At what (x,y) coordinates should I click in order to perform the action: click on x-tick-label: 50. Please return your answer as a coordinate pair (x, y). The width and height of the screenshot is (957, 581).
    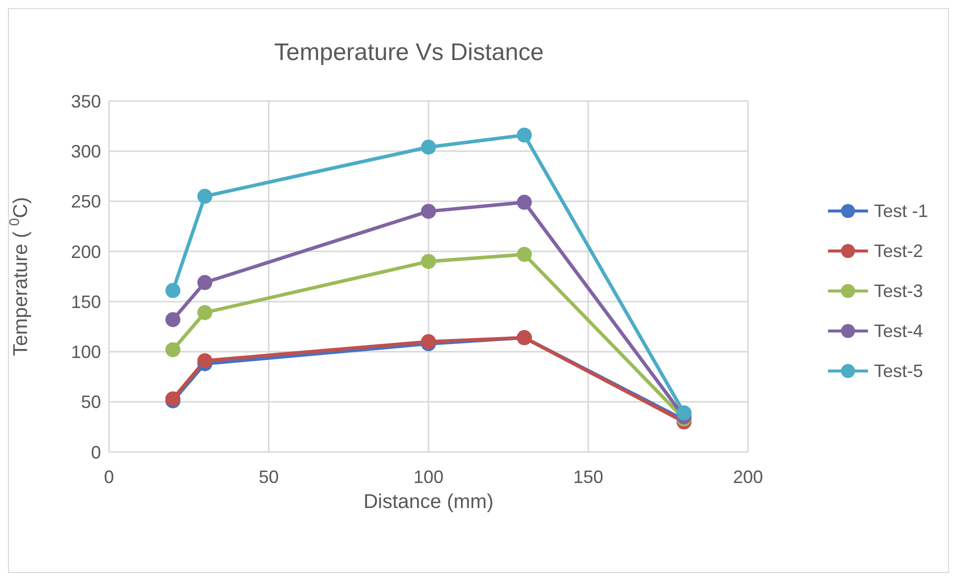
    Looking at the image, I should click on (268, 476).